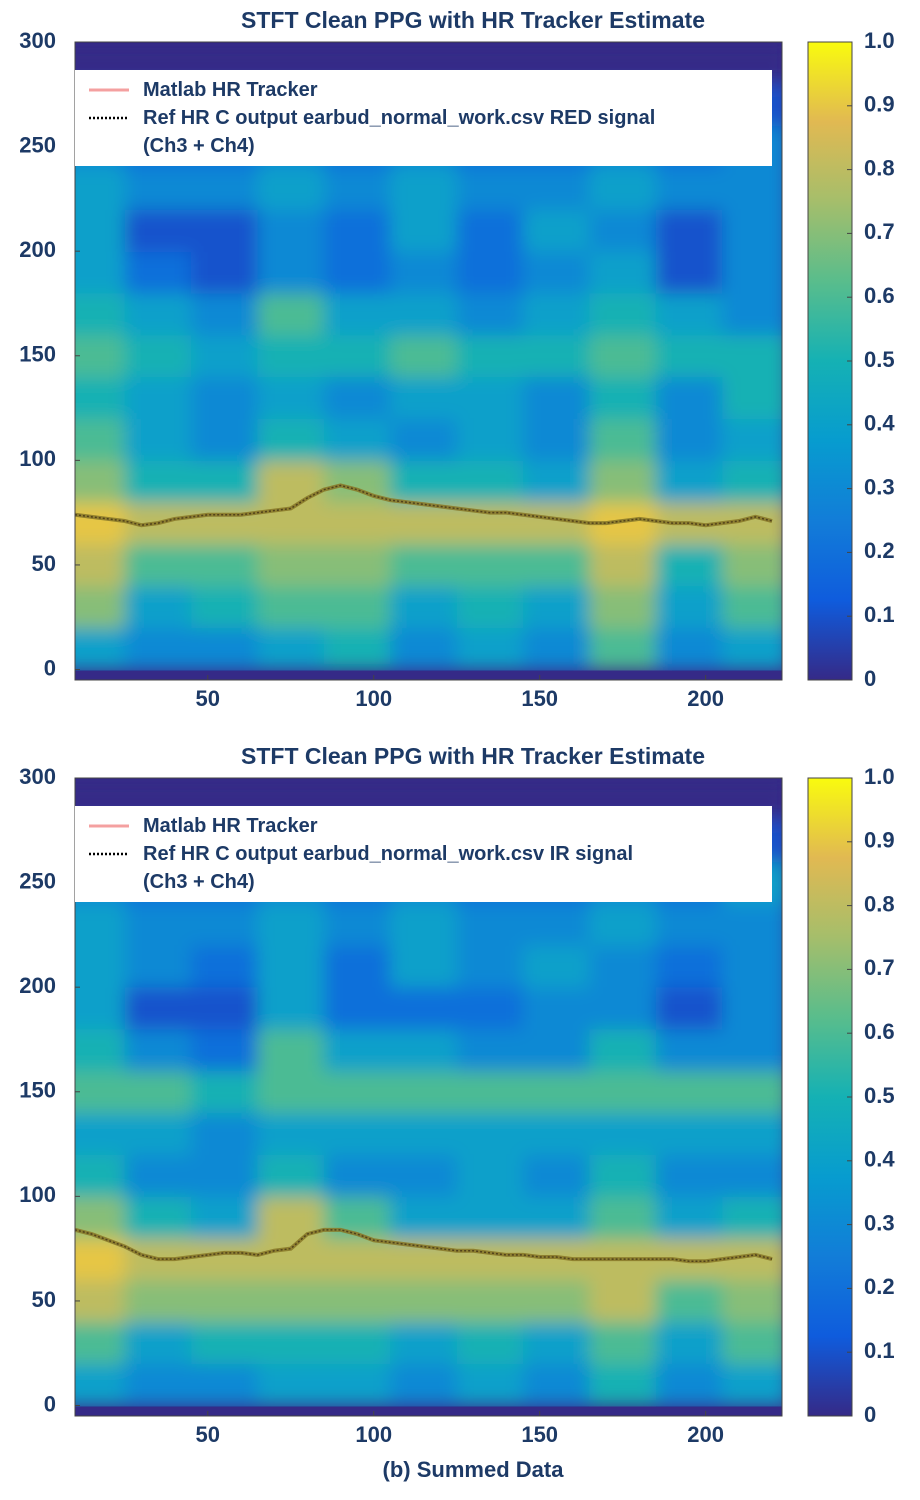  What do you see at coordinates (879, 1350) in the screenshot?
I see `colorbar-tick-label: 0.1` at bounding box center [879, 1350].